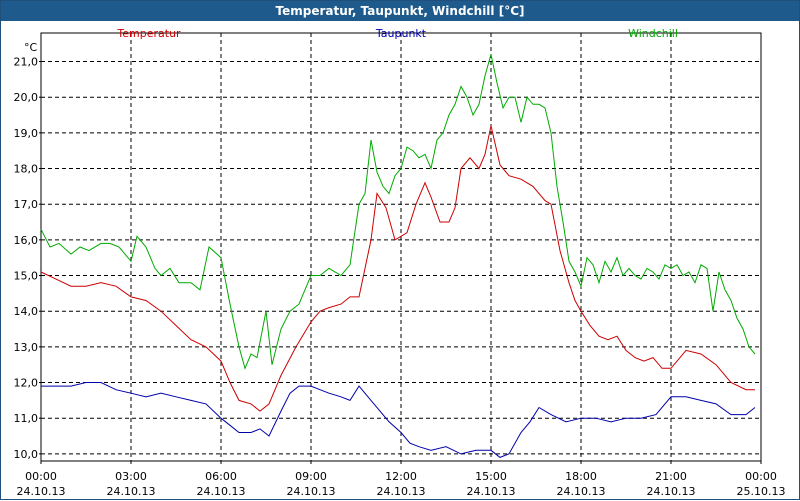 Image resolution: width=800 pixels, height=501 pixels. I want to click on legend-temperatur: Temperatur, so click(148, 33).